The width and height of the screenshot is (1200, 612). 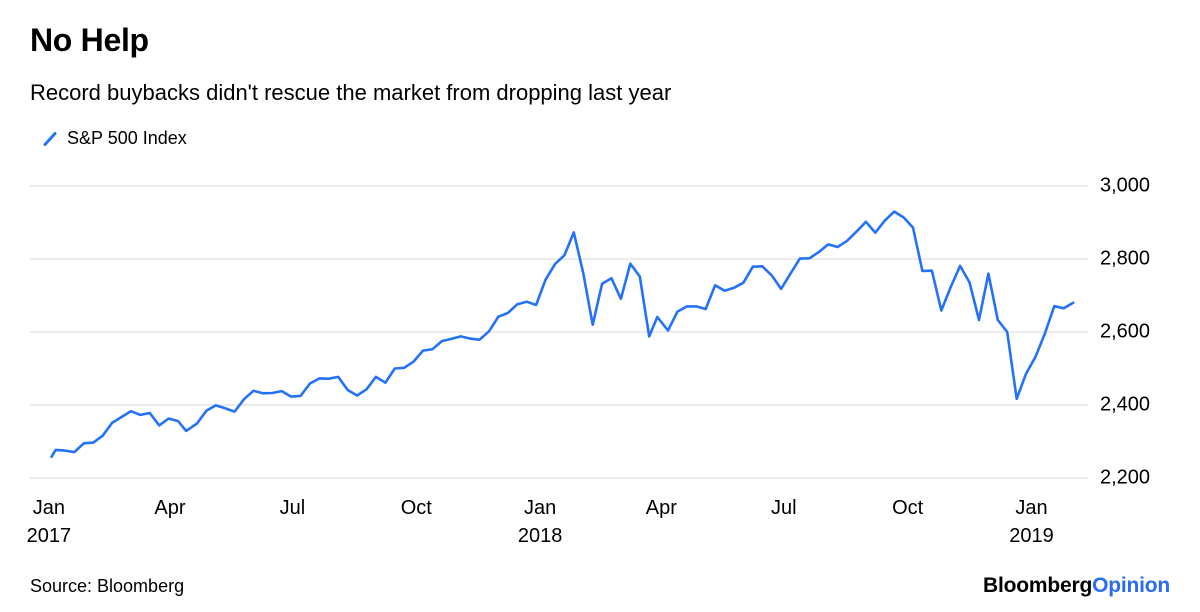 What do you see at coordinates (127, 138) in the screenshot?
I see `legend-label: S&P 500 Index` at bounding box center [127, 138].